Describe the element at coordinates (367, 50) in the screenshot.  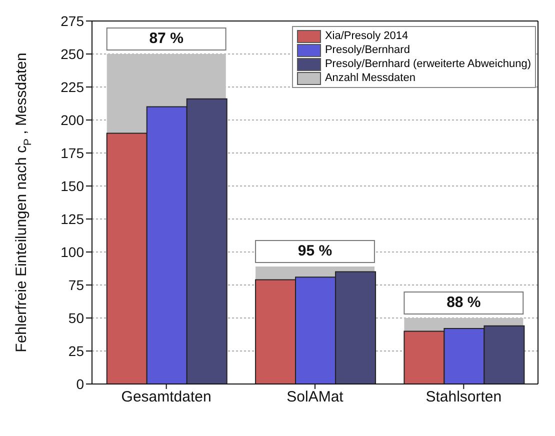
I see `legend-label: Presoly/Bernhard` at that location.